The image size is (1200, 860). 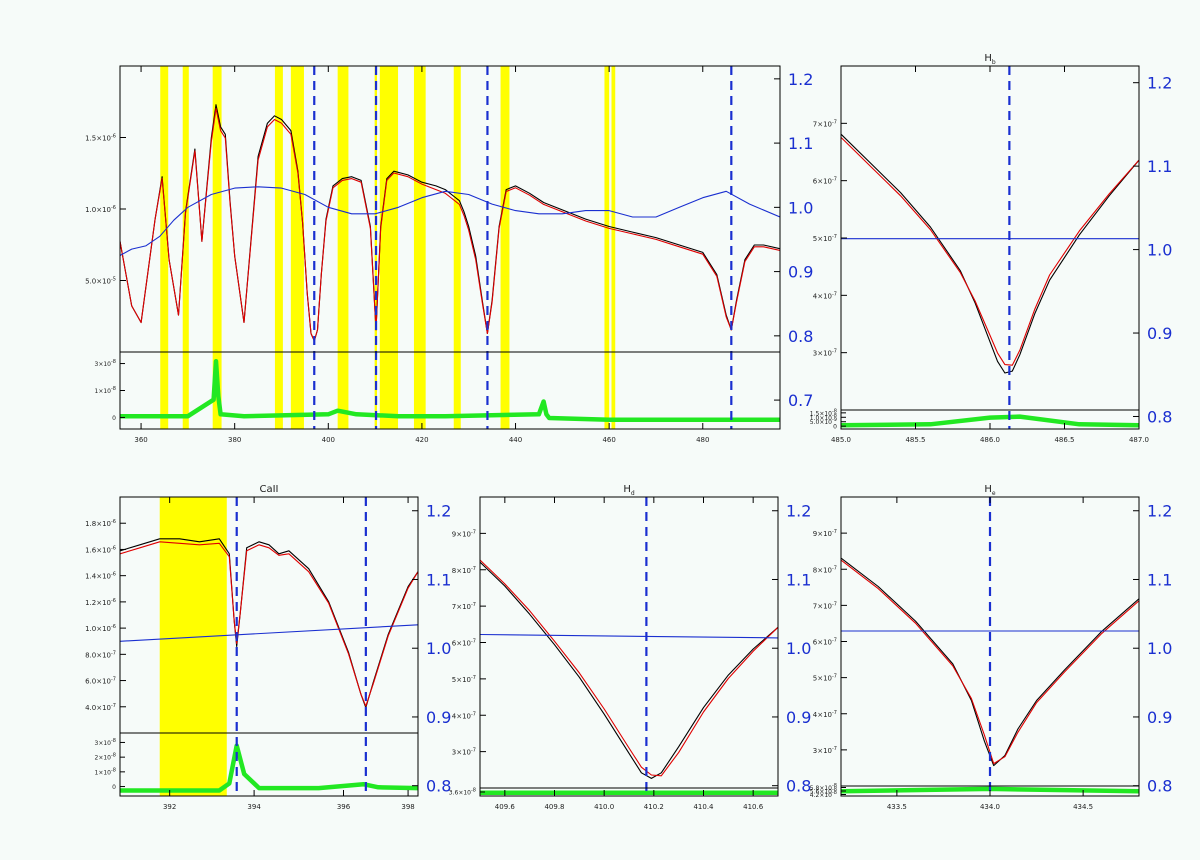 What do you see at coordinates (815, 792) in the screenshot?
I see `residual-tick-label-base: 5.6` at bounding box center [815, 792].